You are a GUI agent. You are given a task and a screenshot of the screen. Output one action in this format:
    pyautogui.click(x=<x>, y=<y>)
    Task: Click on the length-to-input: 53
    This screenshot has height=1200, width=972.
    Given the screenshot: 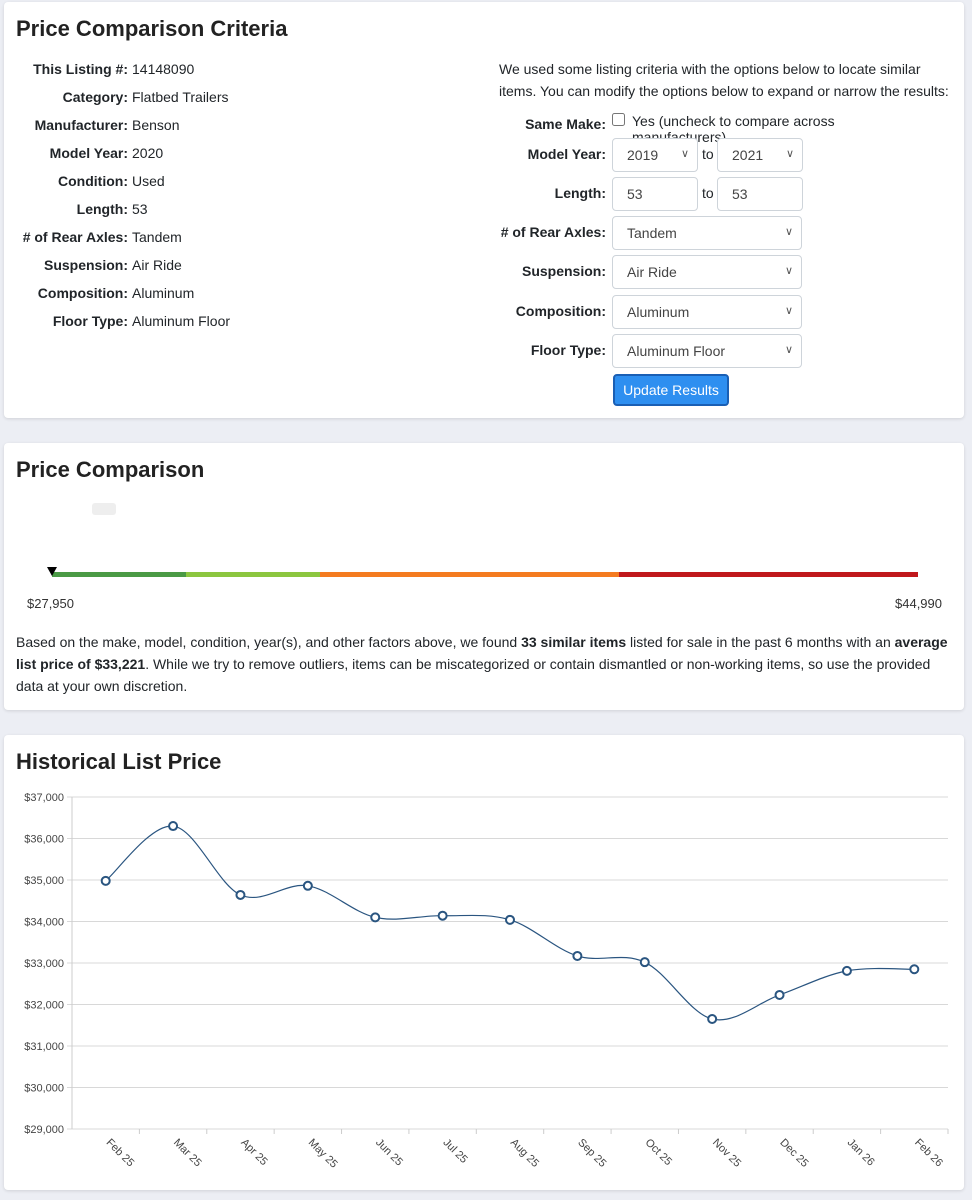 What is the action you would take?
    pyautogui.click(x=760, y=194)
    